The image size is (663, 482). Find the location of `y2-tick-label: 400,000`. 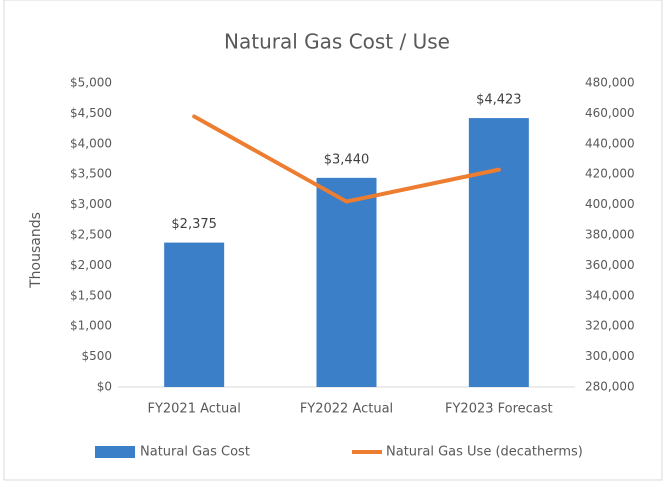

y2-tick-label: 400,000 is located at coordinates (610, 204).